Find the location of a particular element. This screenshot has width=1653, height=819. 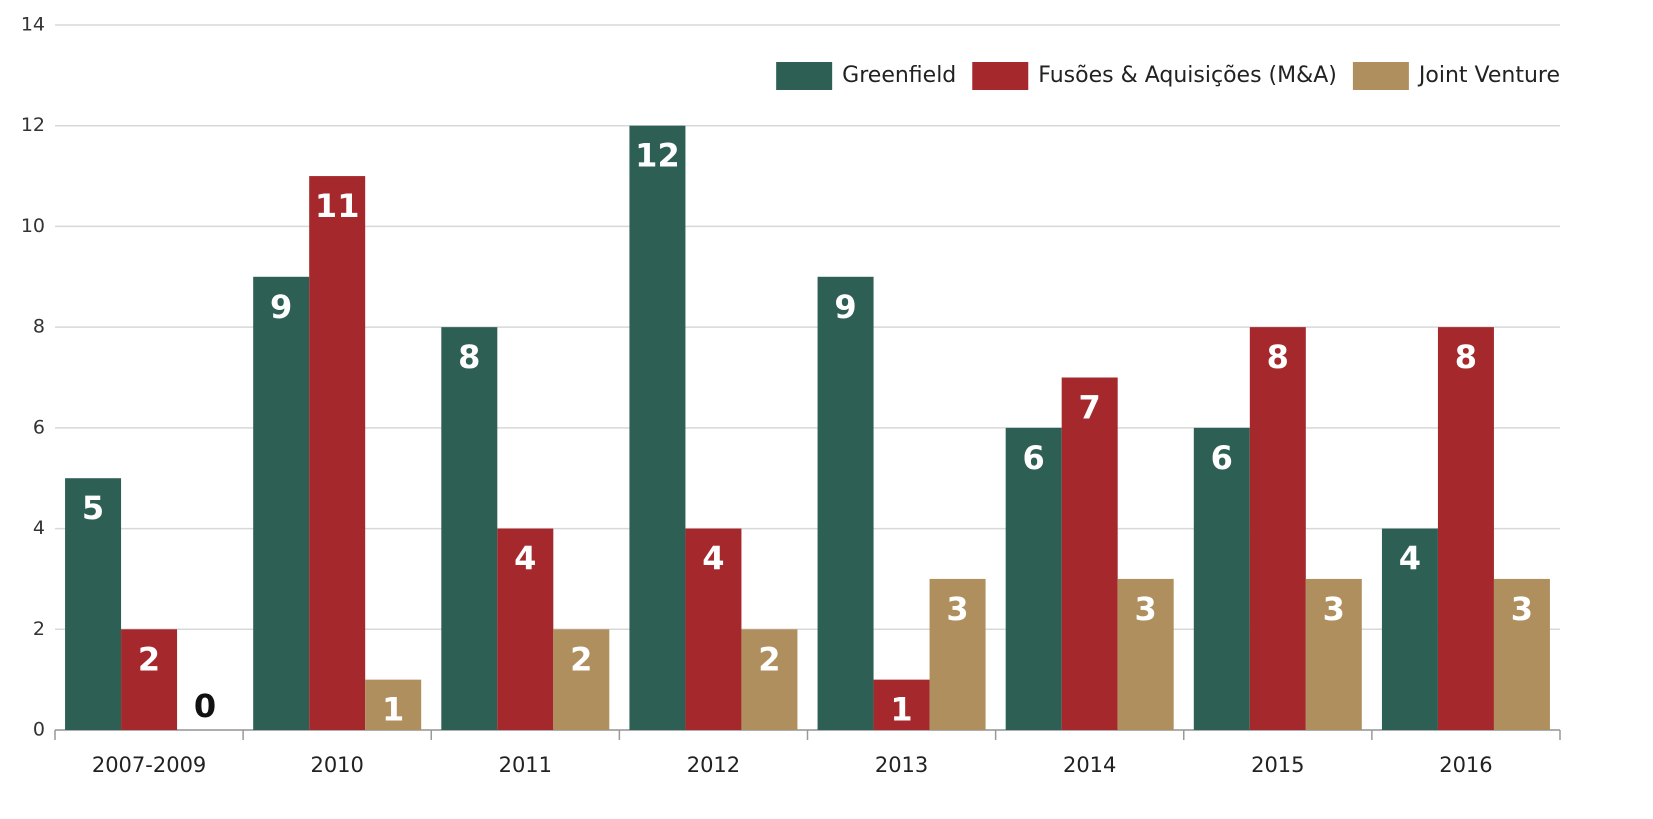

y-tick-label: 12 is located at coordinates (33, 125).